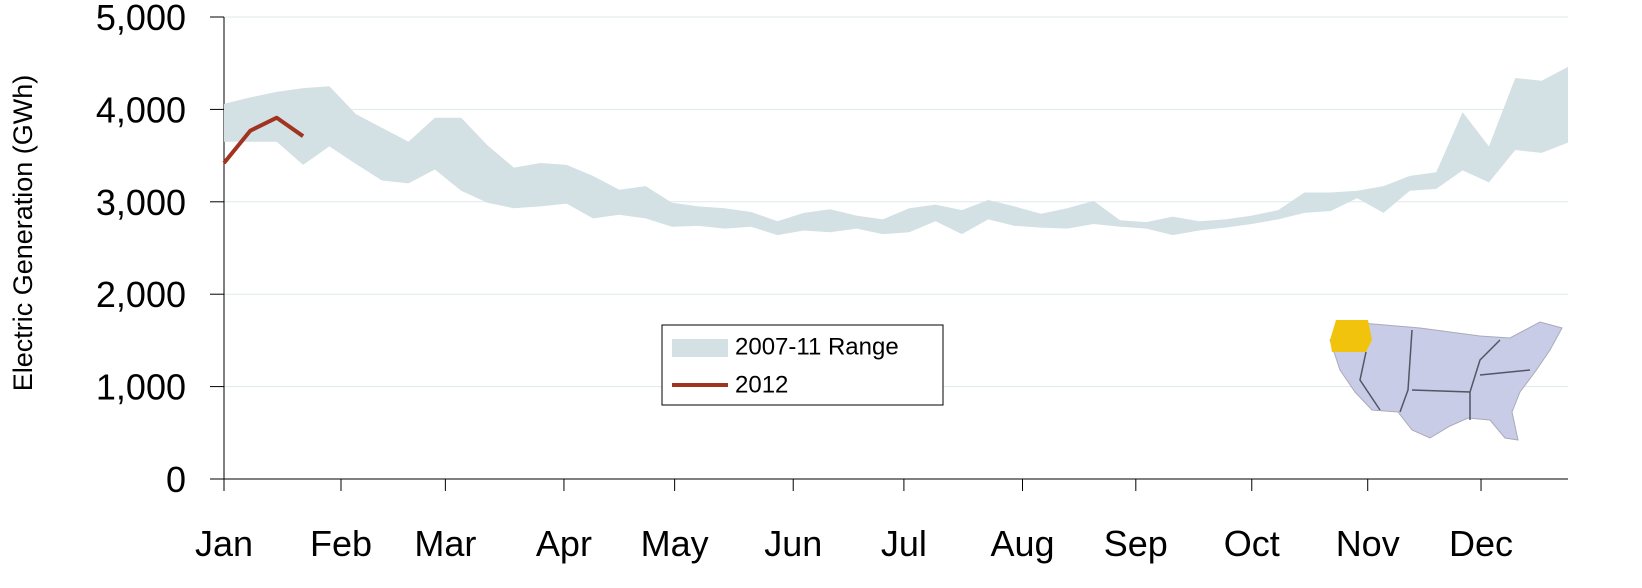 Image resolution: width=1642 pixels, height=588 pixels. Describe the element at coordinates (224, 543) in the screenshot. I see `x-tick-label: Jan` at that location.